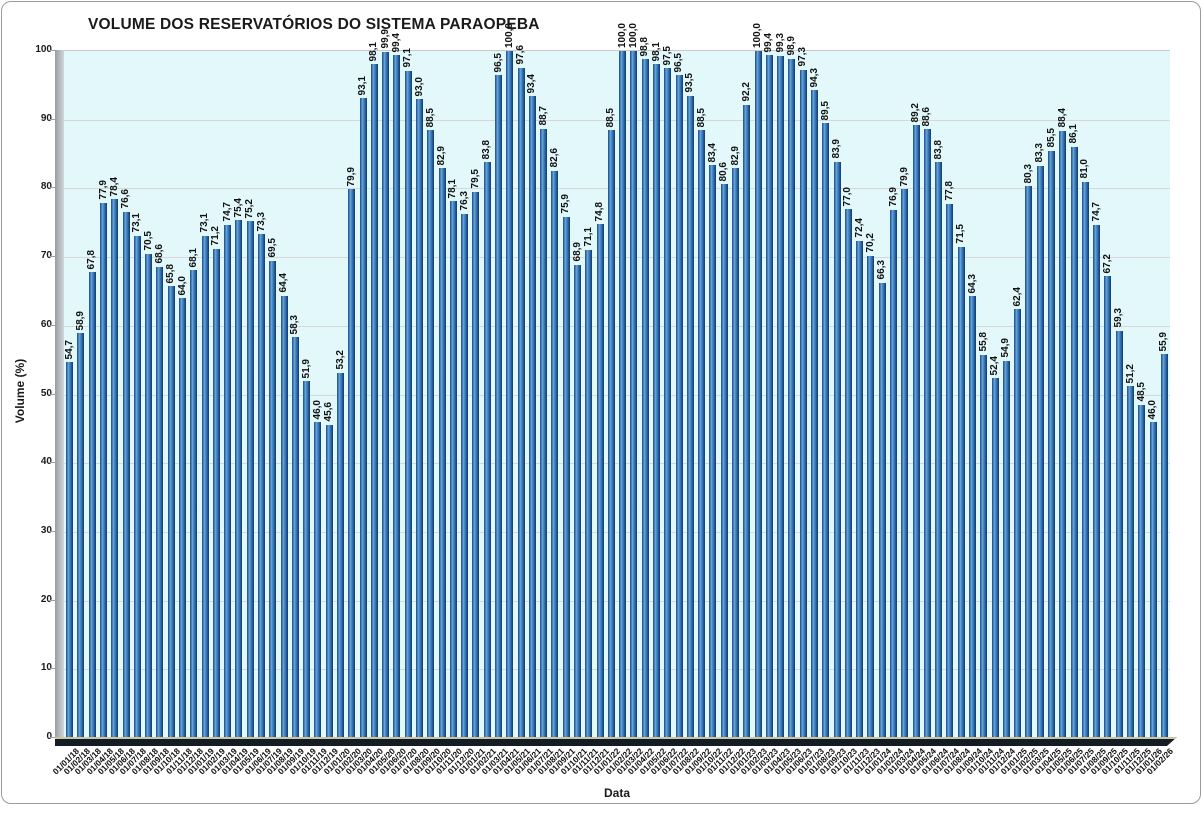 Image resolution: width=1202 pixels, height=831 pixels. I want to click on bar-value-label: 80,6, so click(724, 171).